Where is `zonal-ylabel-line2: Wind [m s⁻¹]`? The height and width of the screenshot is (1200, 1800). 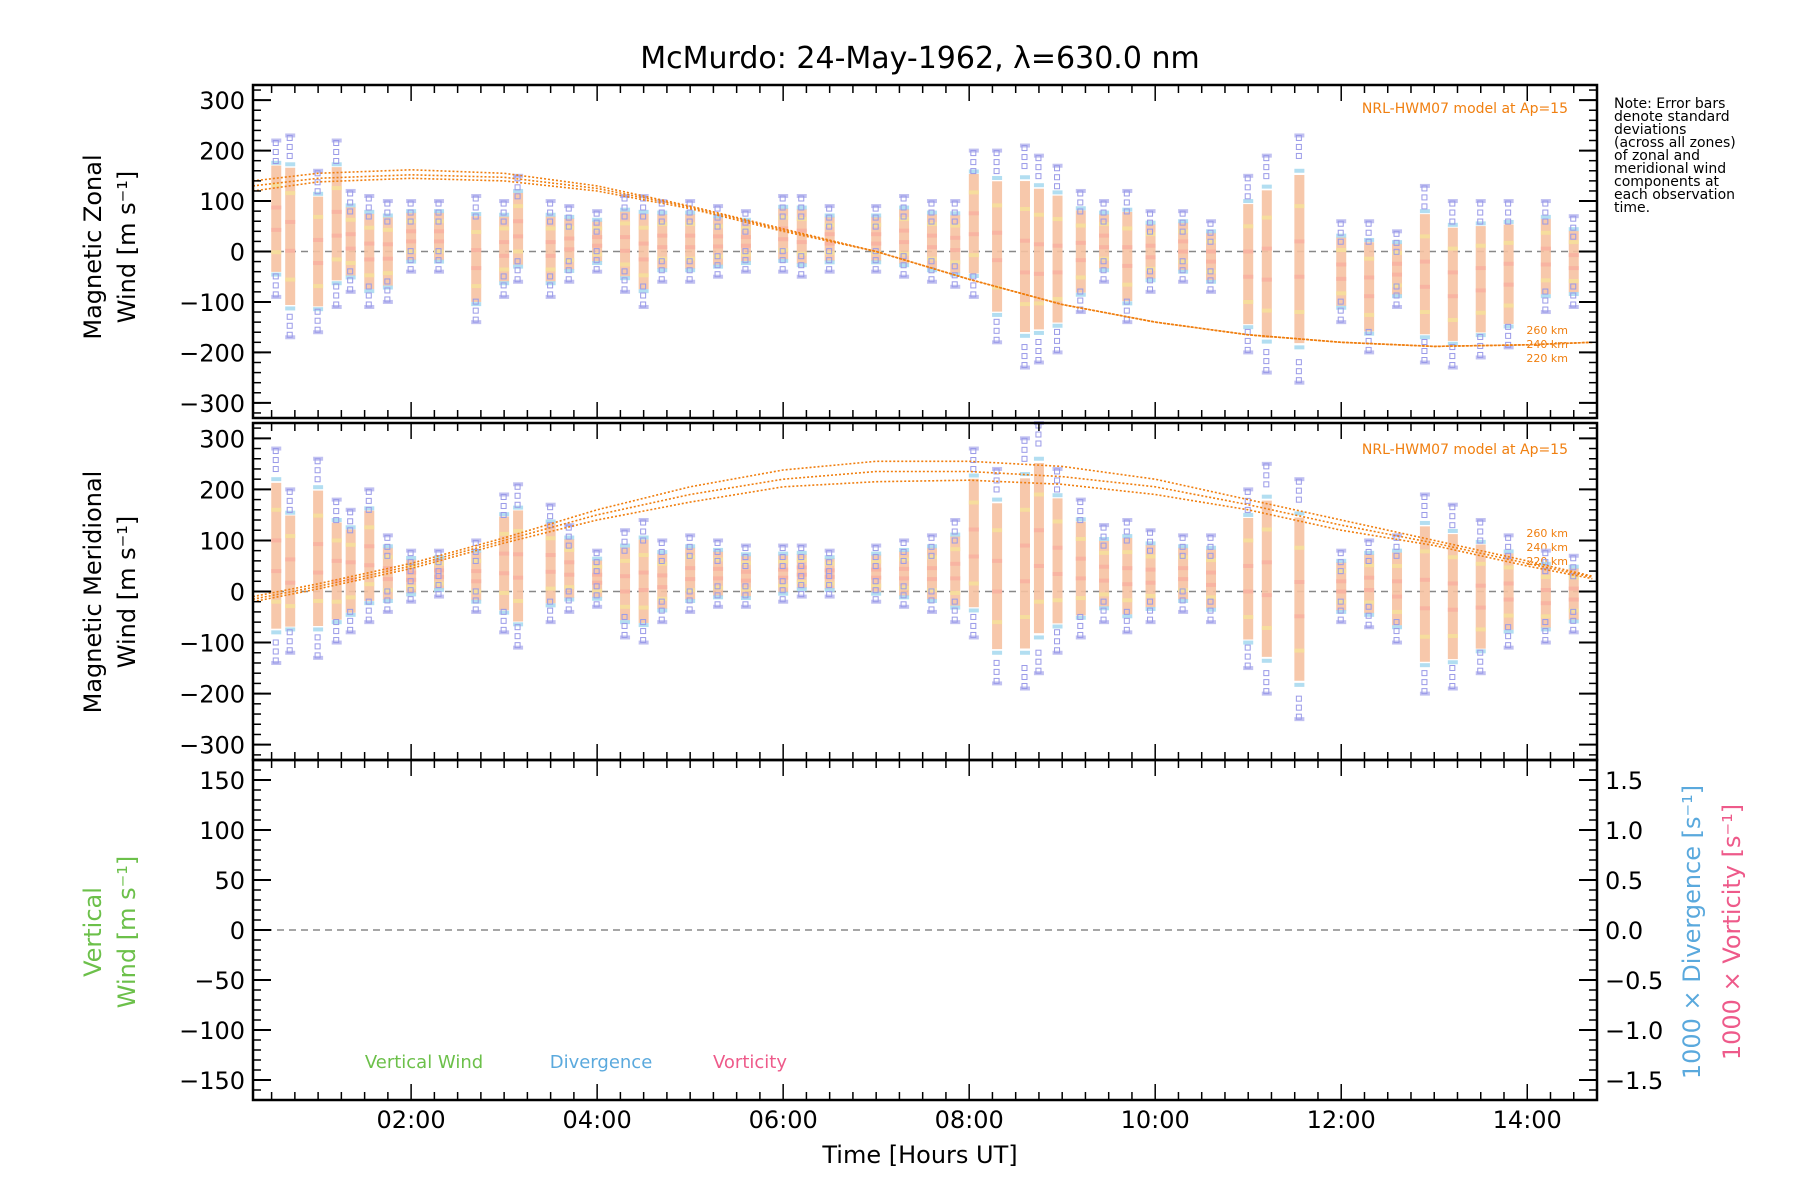 zonal-ylabel-line2: Wind [m s⁻¹] is located at coordinates (127, 247).